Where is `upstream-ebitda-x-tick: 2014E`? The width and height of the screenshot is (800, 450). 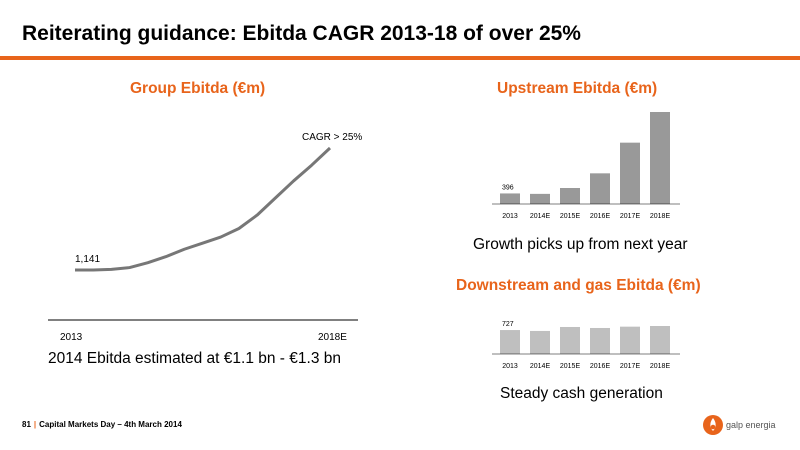
upstream-ebitda-x-tick: 2014E is located at coordinates (540, 216).